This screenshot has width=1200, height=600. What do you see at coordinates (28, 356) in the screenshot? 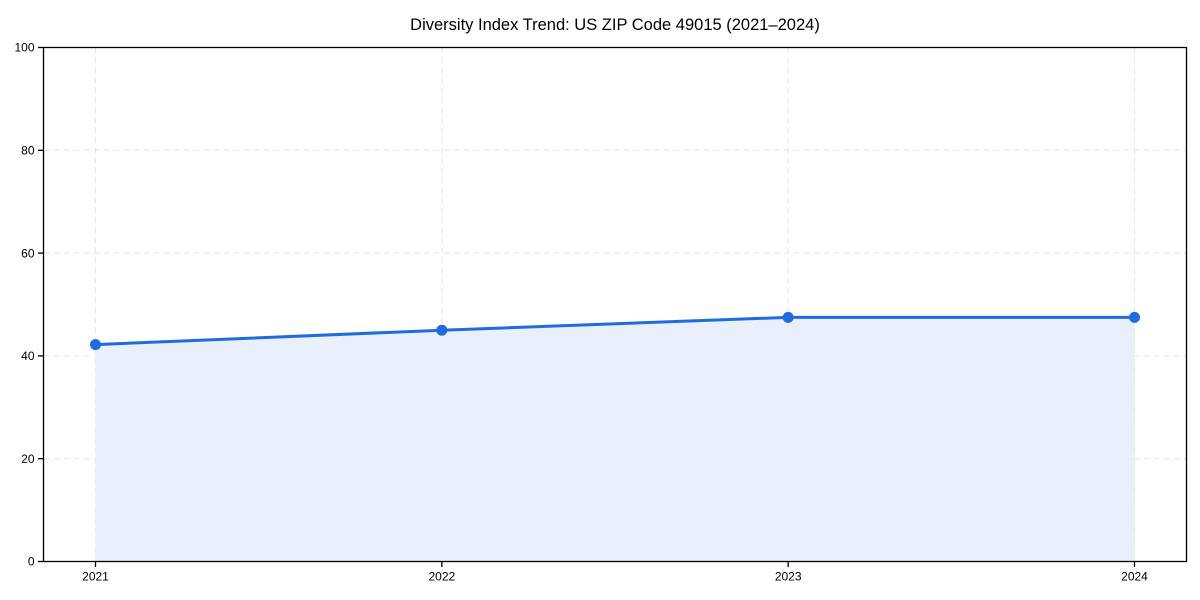
I see `y-tick-label: 40` at bounding box center [28, 356].